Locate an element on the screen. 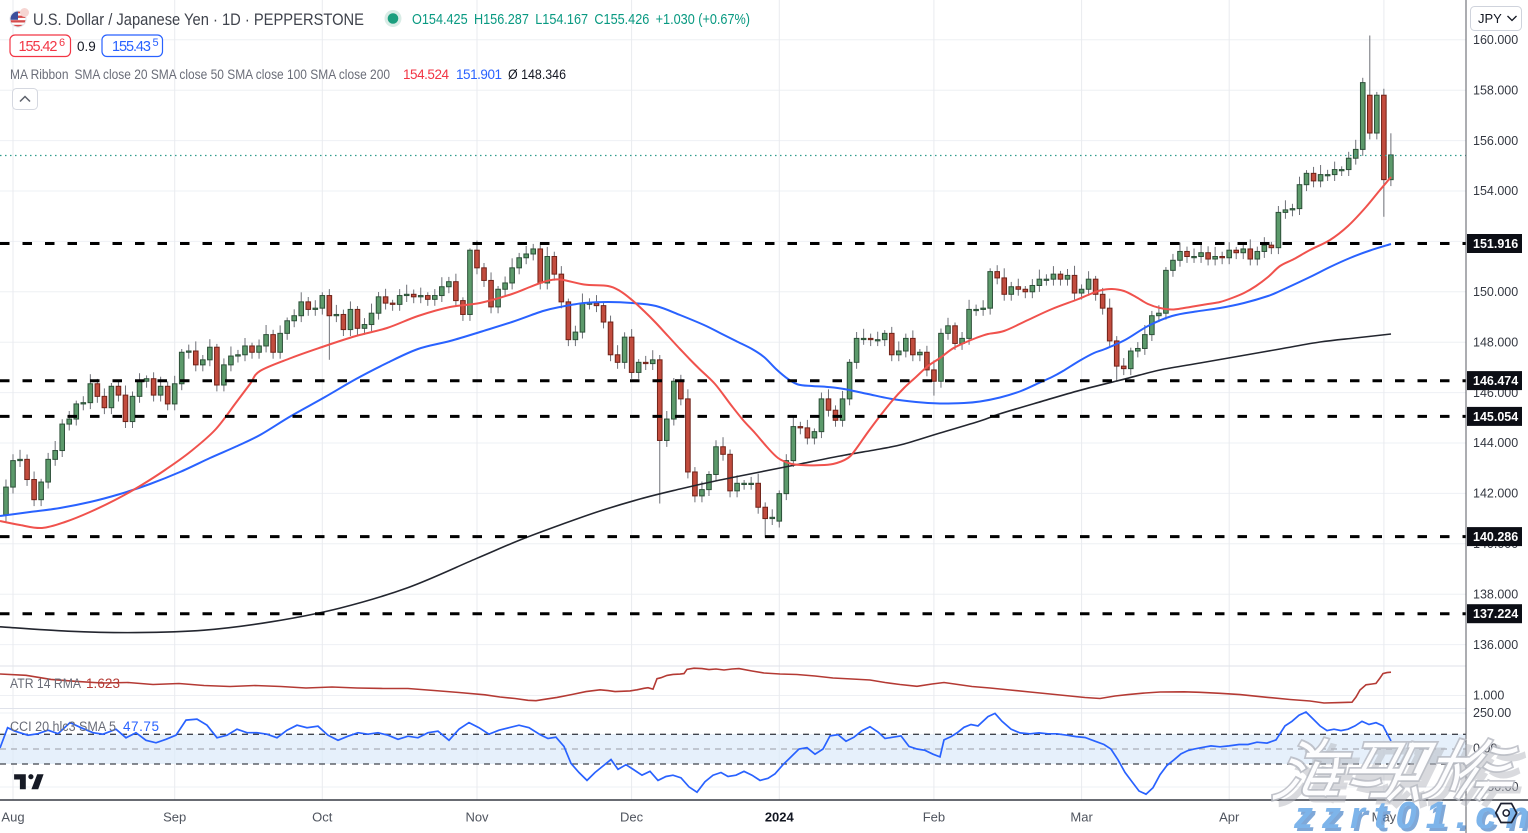 The image size is (1528, 833). svg-text: Ø 148.346 is located at coordinates (537, 74).